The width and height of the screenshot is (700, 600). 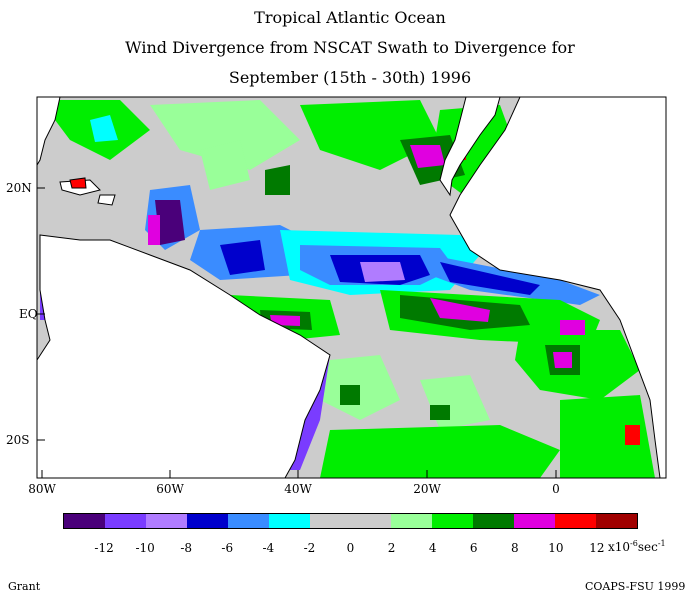 What do you see at coordinates (28, 314) in the screenshot?
I see `lat-label-eq: EQ` at bounding box center [28, 314].